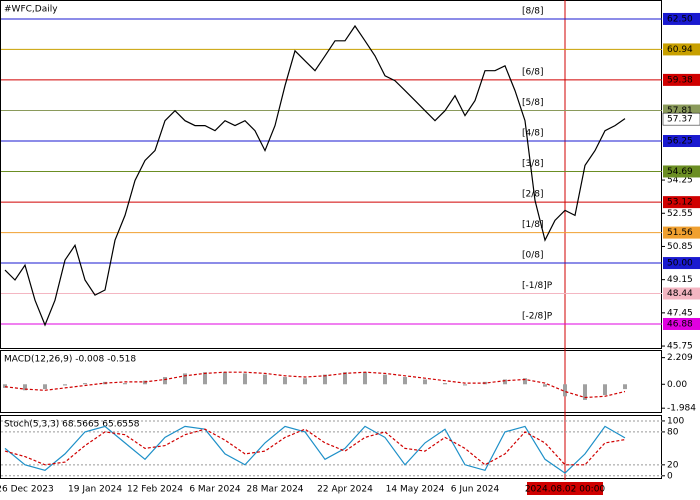  What do you see at coordinates (677, 385) in the screenshot?
I see `y-tick-label: 0.00` at bounding box center [677, 385].